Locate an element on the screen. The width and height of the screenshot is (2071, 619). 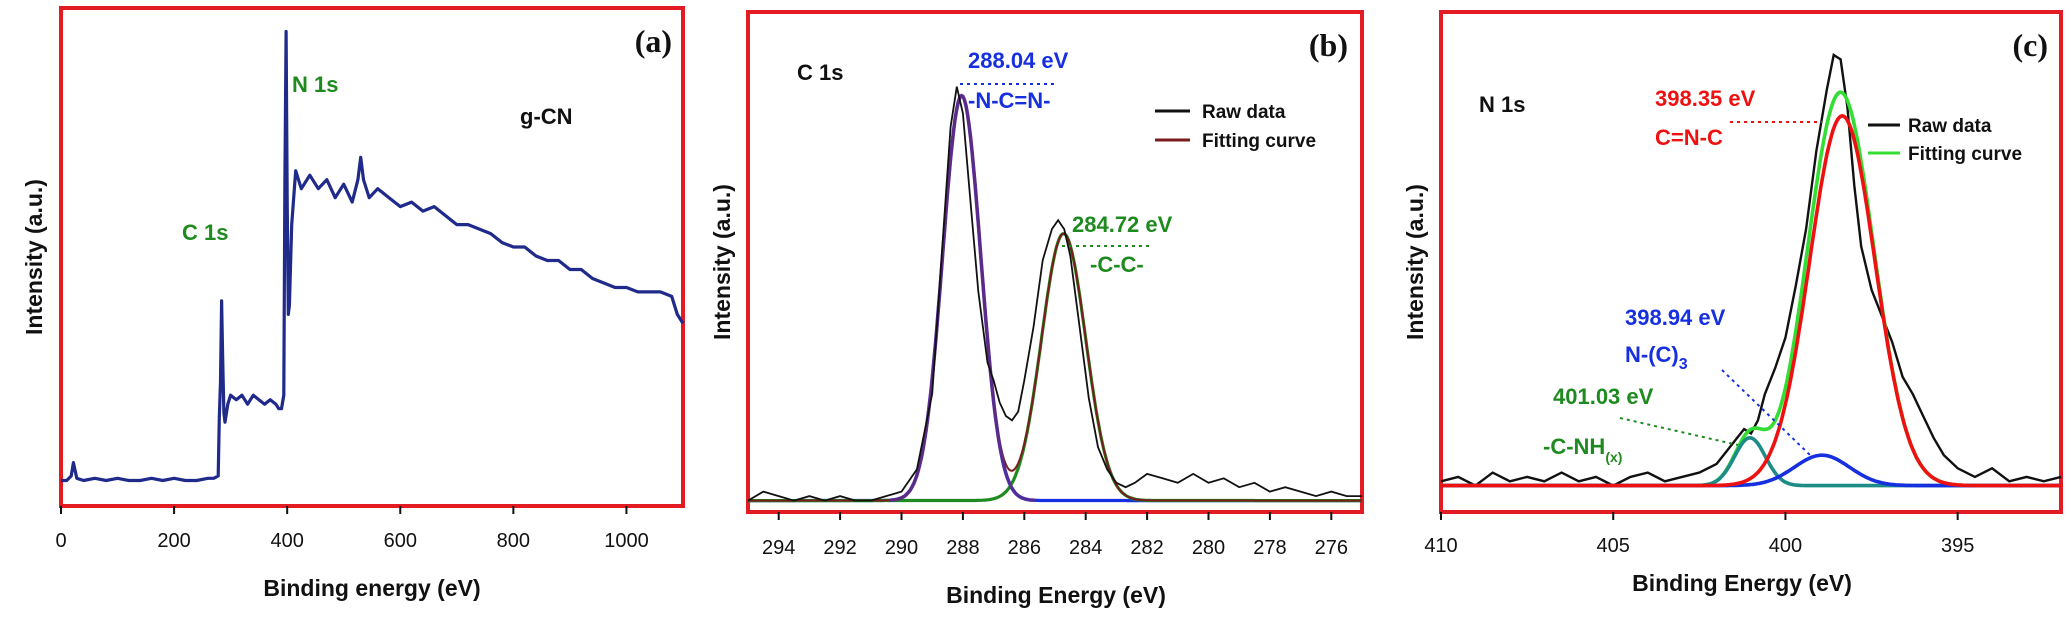
panel-b-peak2-energy: 284.72 eV is located at coordinates (1122, 224).